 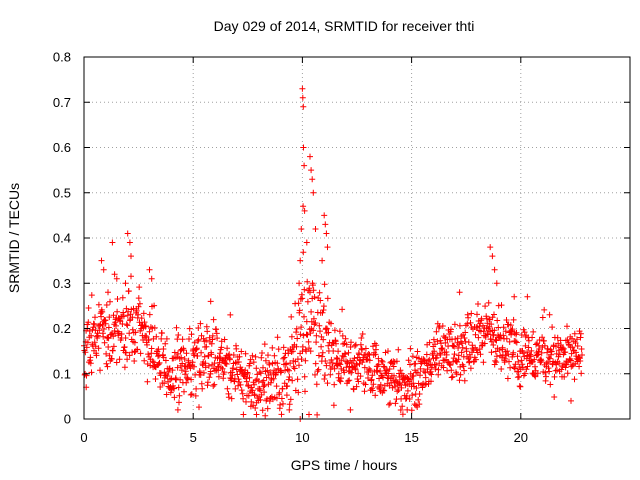 I want to click on x-tick-label: 10, so click(x=302, y=437).